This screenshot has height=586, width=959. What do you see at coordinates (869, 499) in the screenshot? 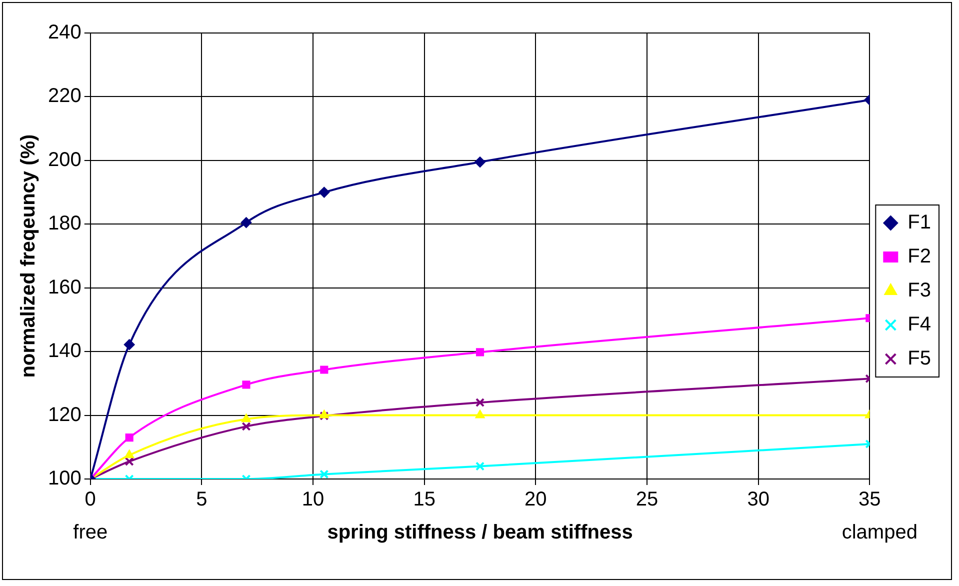
I see `x-tick-label: 35` at bounding box center [869, 499].